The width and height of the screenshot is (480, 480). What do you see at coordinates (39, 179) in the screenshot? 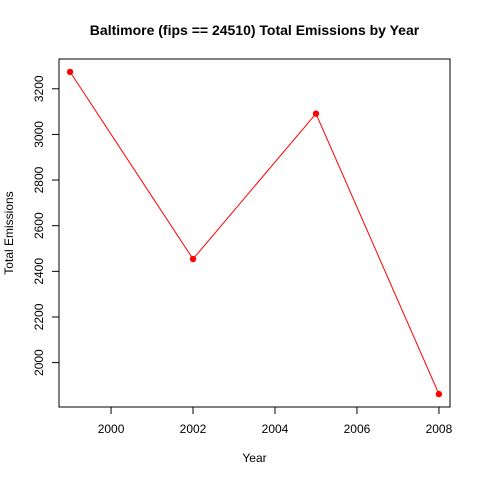
I see `y-tick-label: 2800` at bounding box center [39, 179].